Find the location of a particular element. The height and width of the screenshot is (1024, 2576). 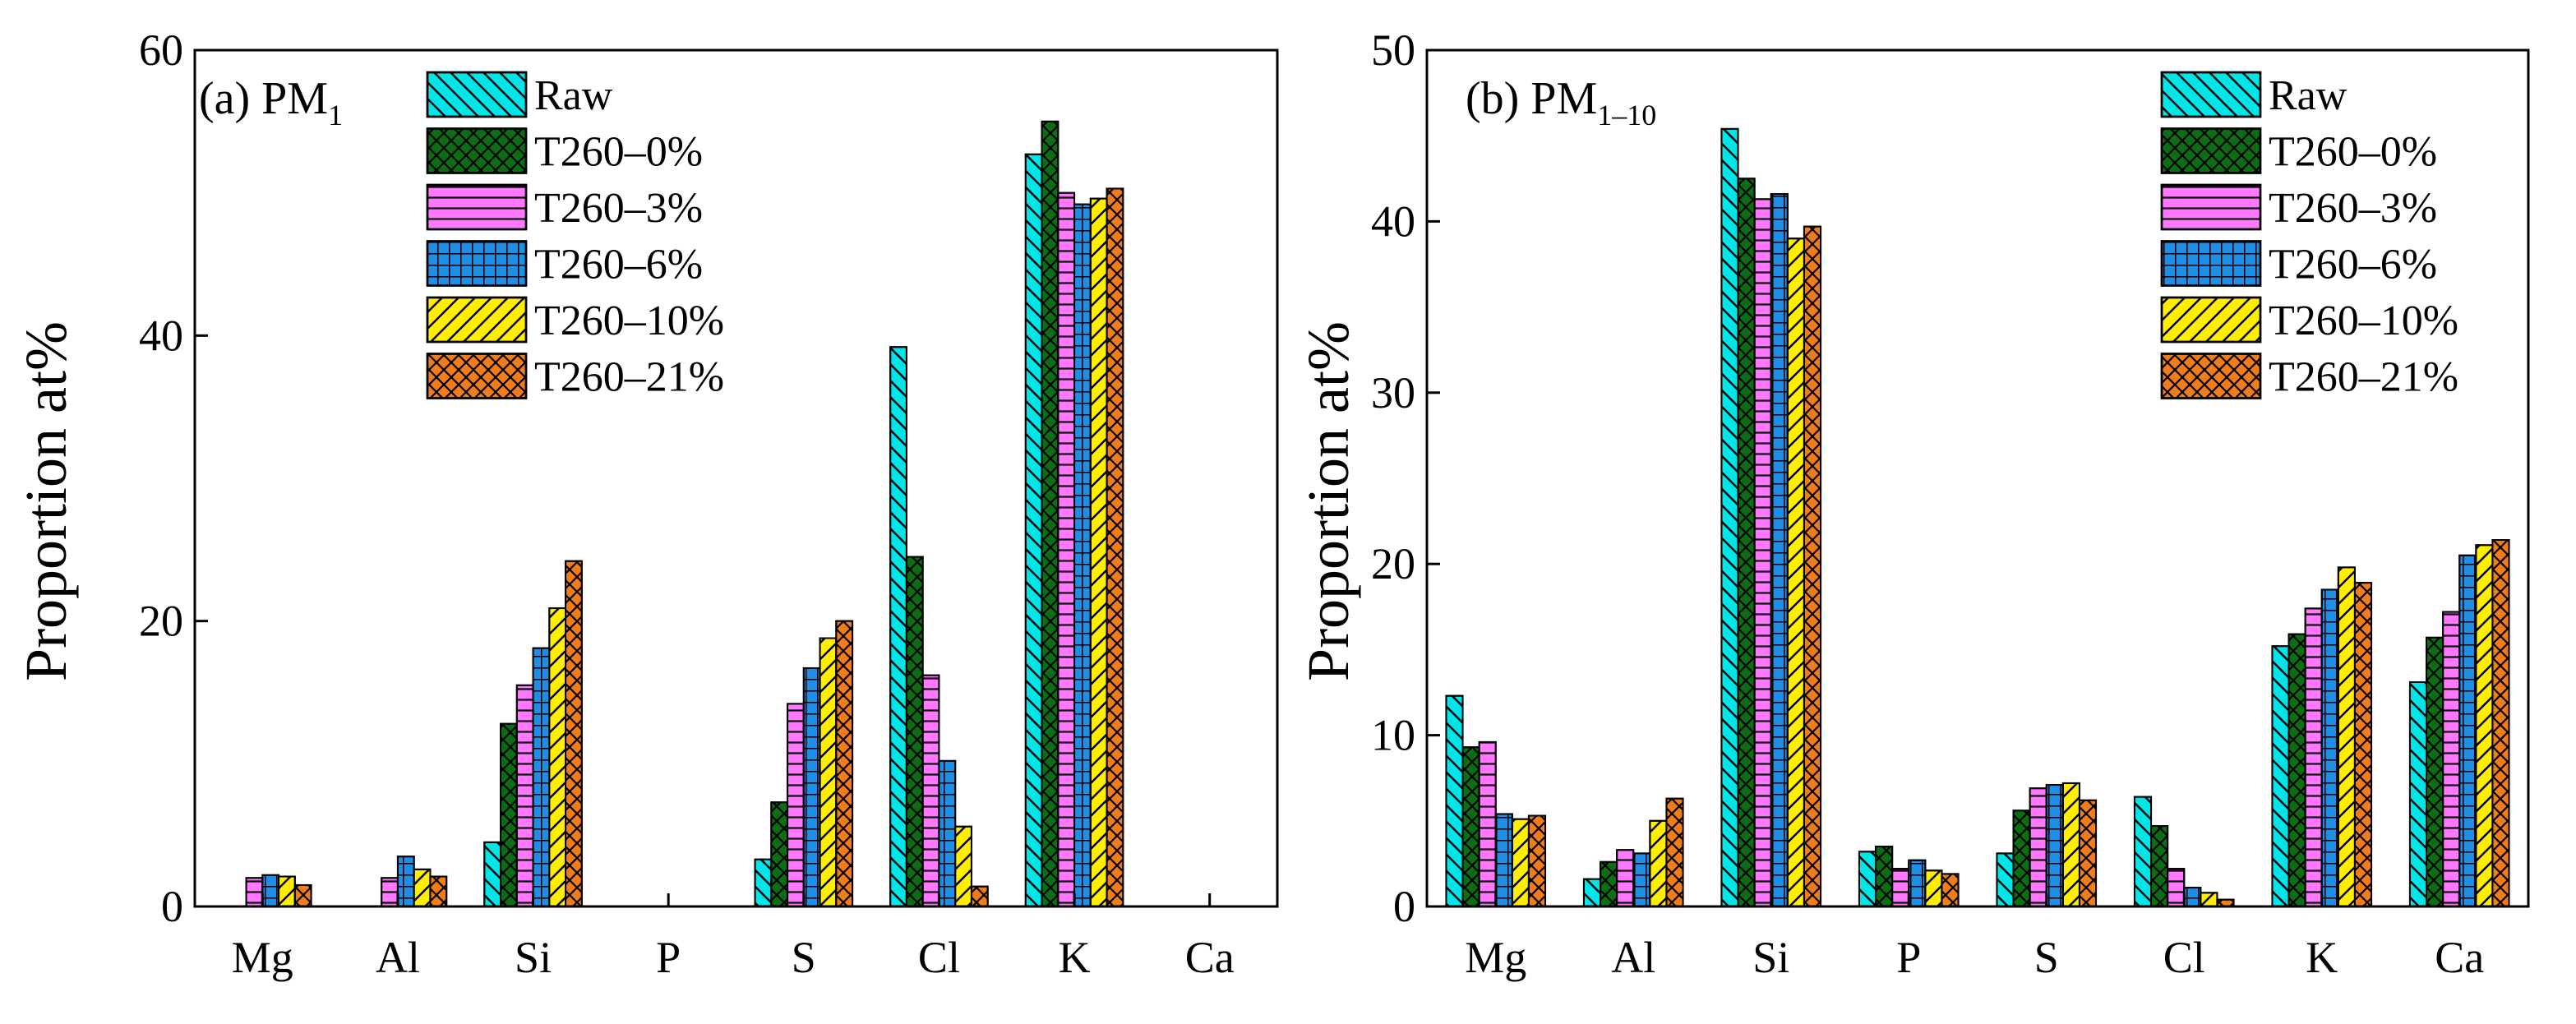

y-tick-label: 10 is located at coordinates (1393, 735).